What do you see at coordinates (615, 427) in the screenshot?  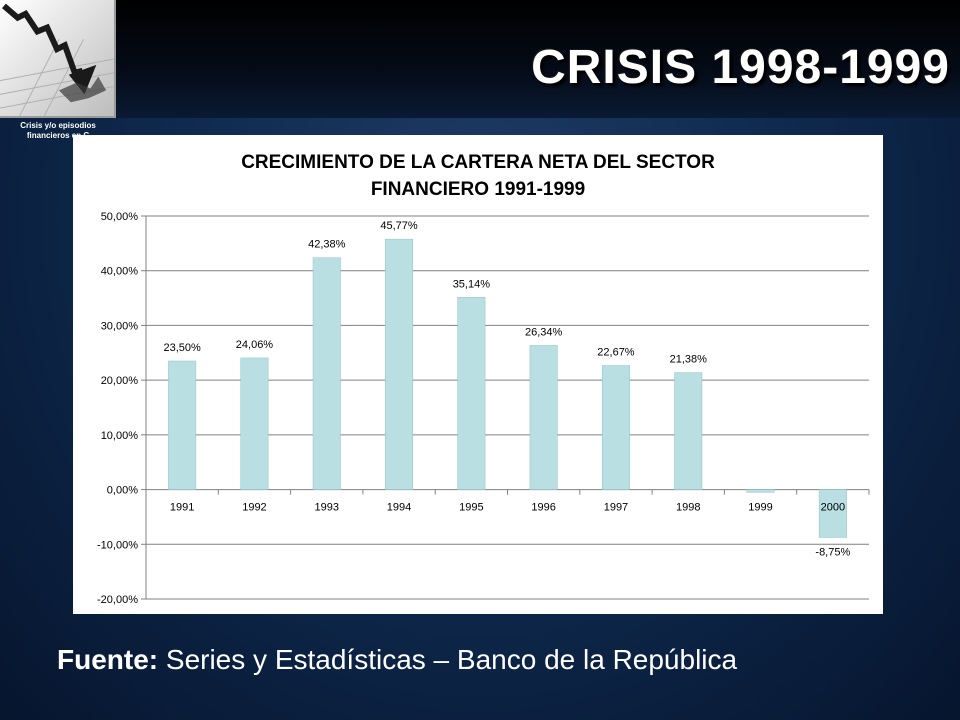 I see `bar-1997` at bounding box center [615, 427].